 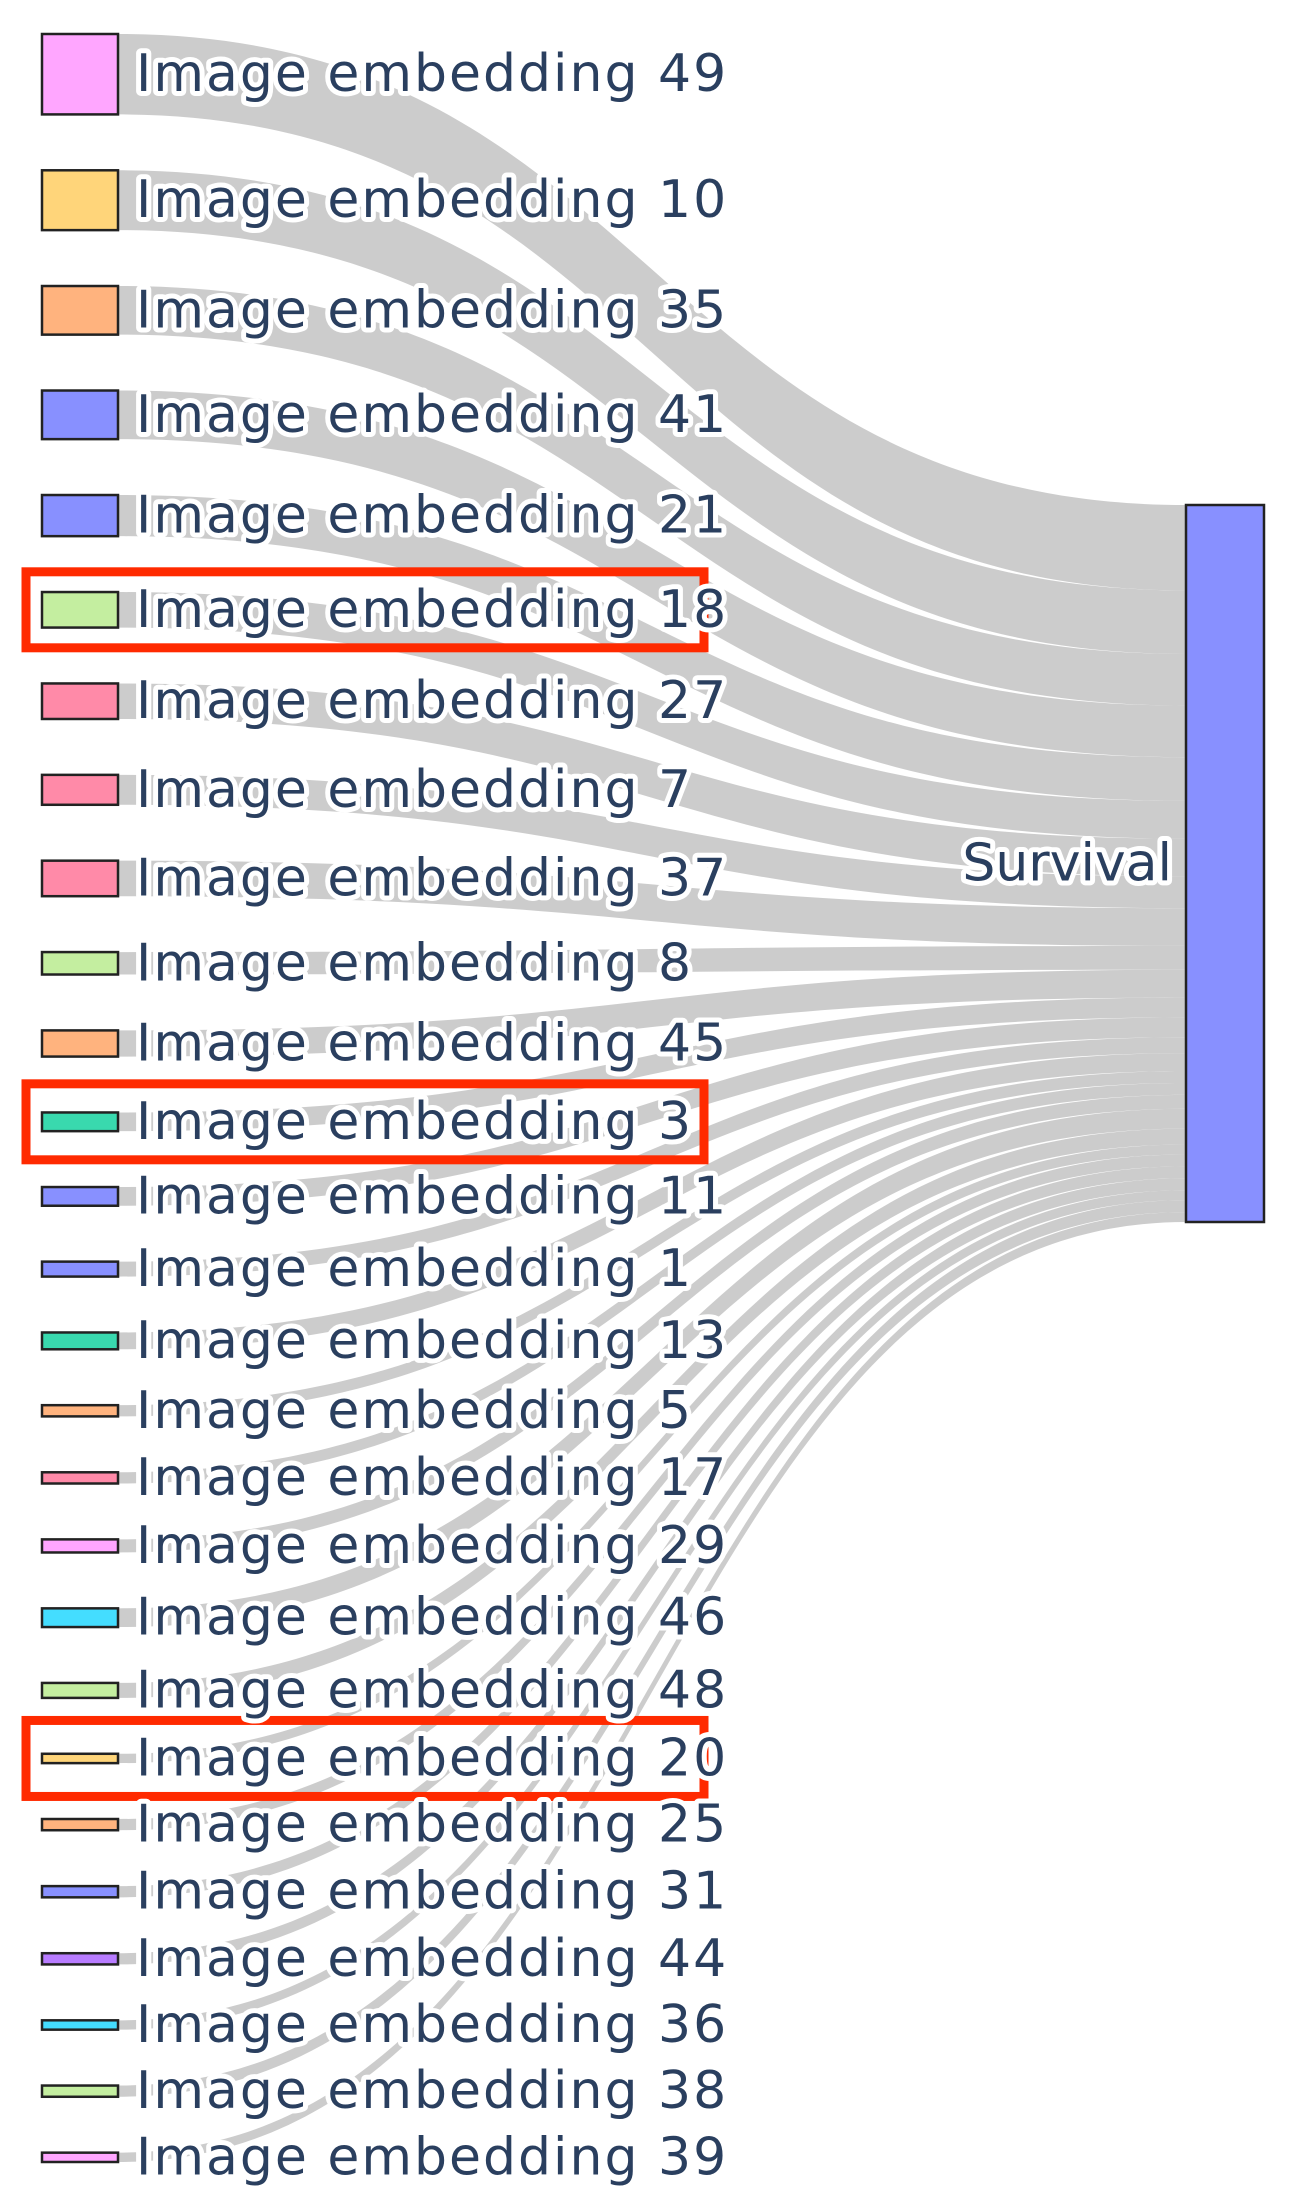 I want to click on source-label-image-embedding-35: Image embedding 35, so click(x=432, y=310).